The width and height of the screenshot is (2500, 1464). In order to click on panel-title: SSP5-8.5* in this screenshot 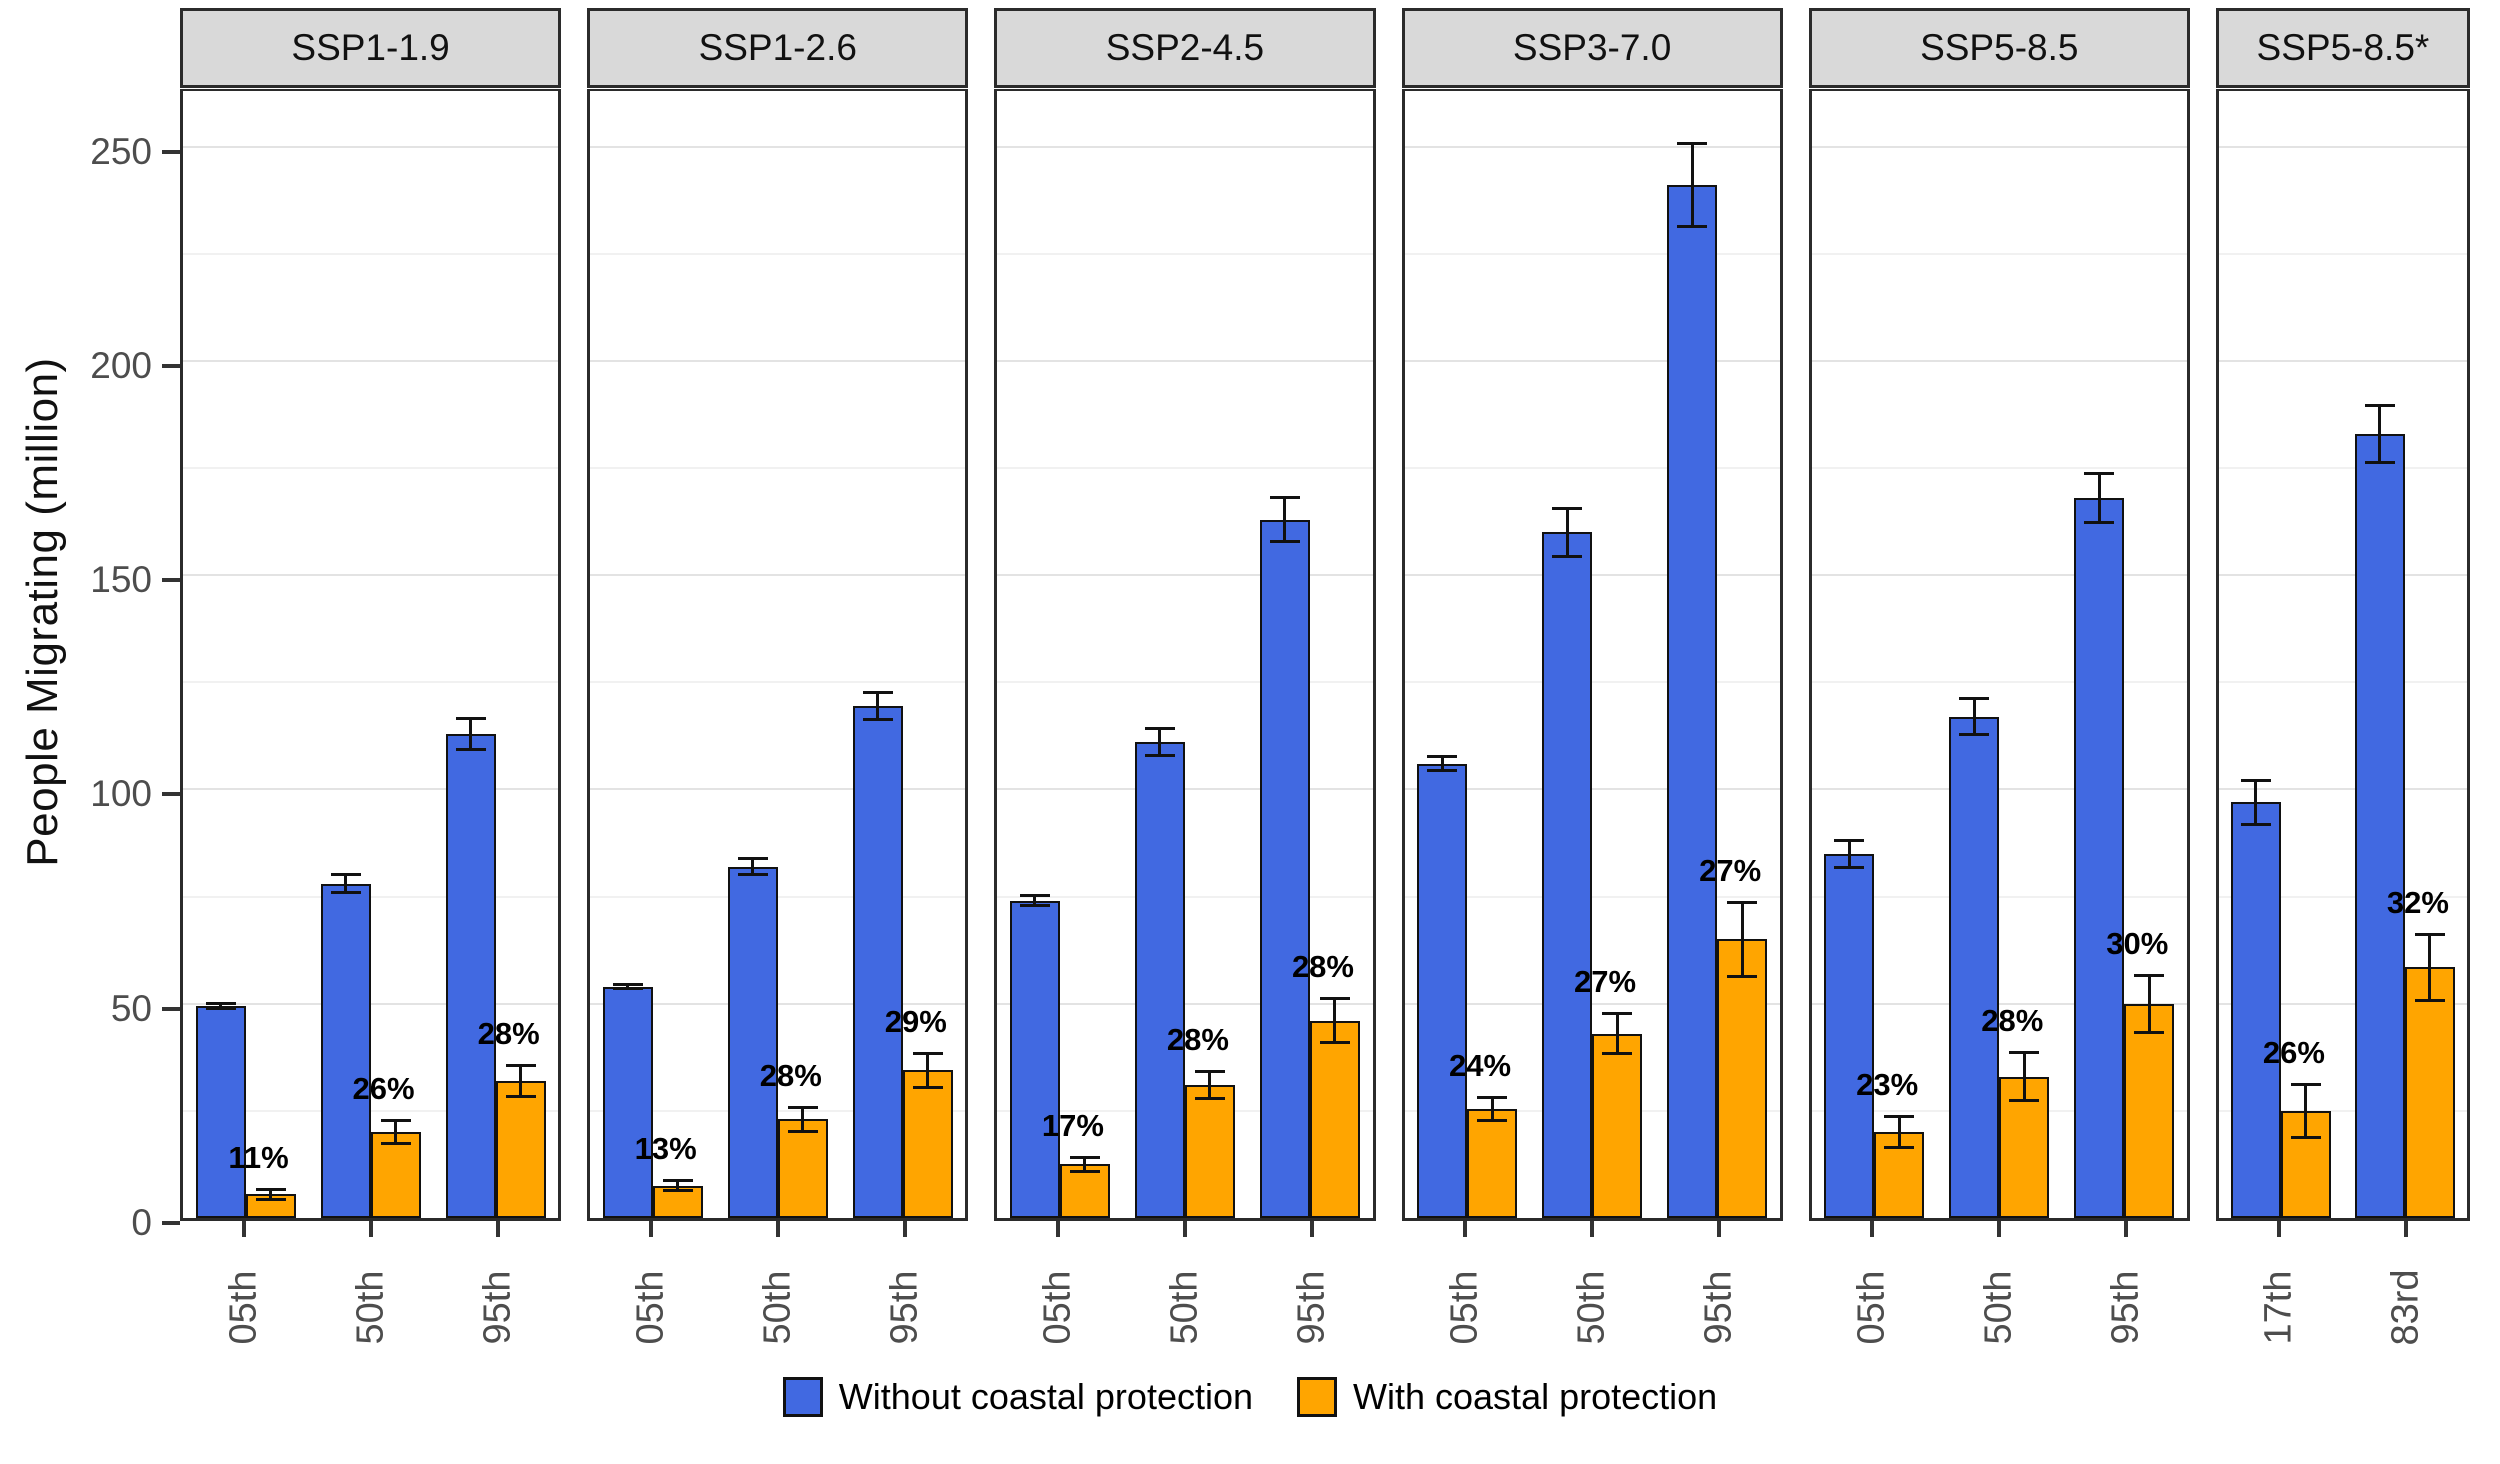, I will do `click(2342, 48)`.